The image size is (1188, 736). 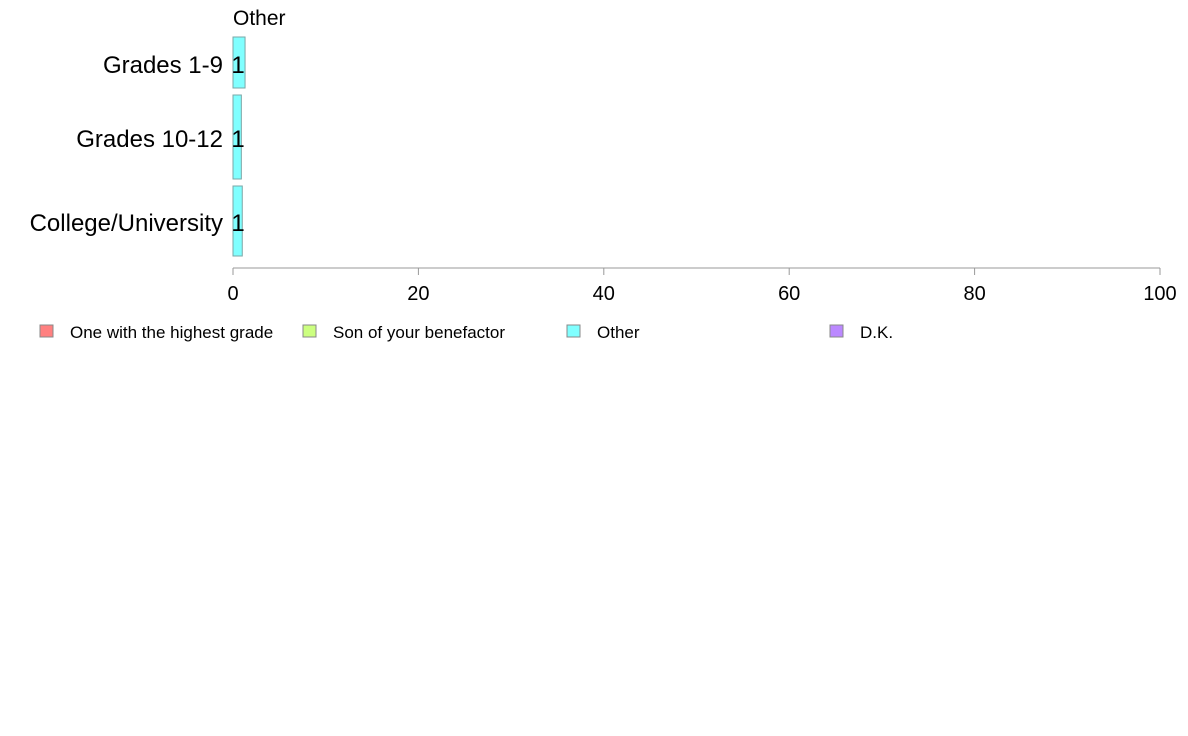 I want to click on data-label-grades-1-9: 1, so click(x=237, y=65).